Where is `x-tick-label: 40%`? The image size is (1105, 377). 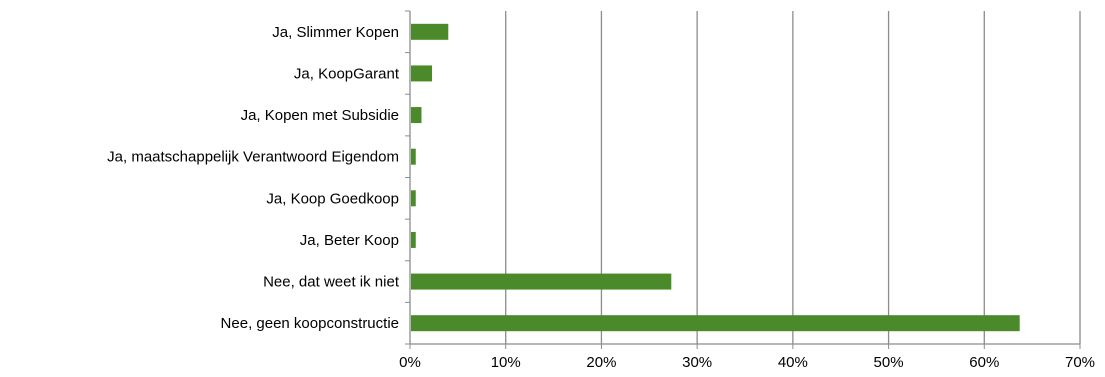 x-tick-label: 40% is located at coordinates (793, 362).